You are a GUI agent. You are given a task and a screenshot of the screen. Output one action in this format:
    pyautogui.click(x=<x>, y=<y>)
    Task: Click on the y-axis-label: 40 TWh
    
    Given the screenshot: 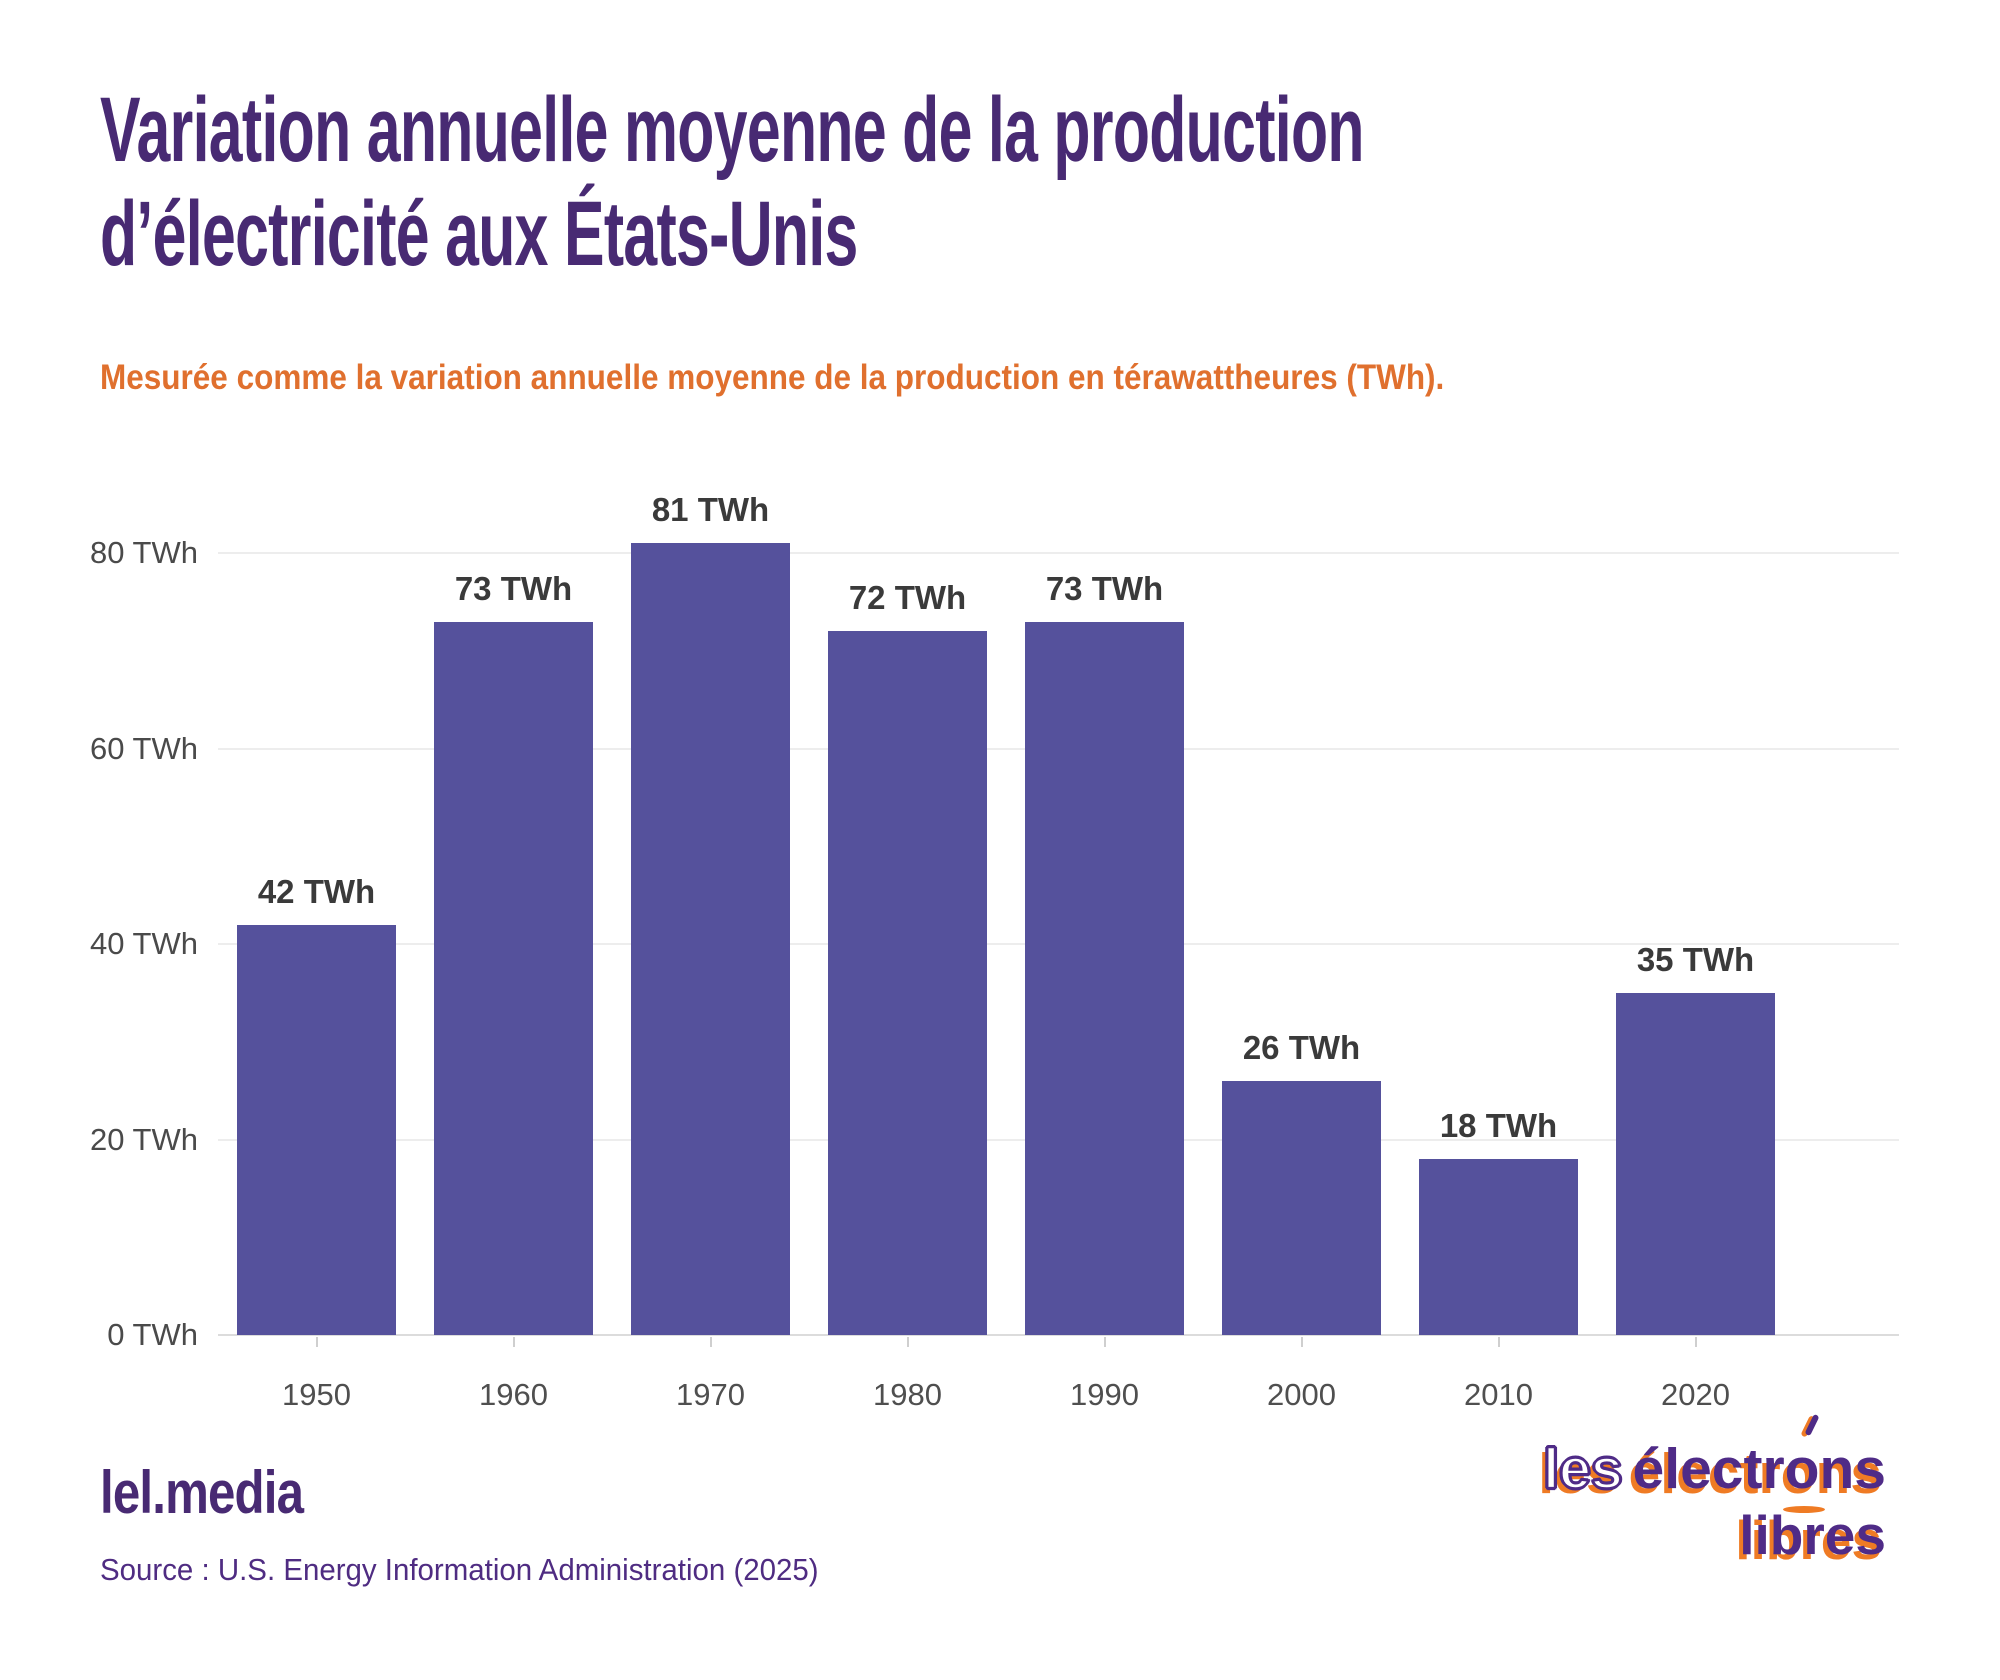 What is the action you would take?
    pyautogui.click(x=144, y=944)
    